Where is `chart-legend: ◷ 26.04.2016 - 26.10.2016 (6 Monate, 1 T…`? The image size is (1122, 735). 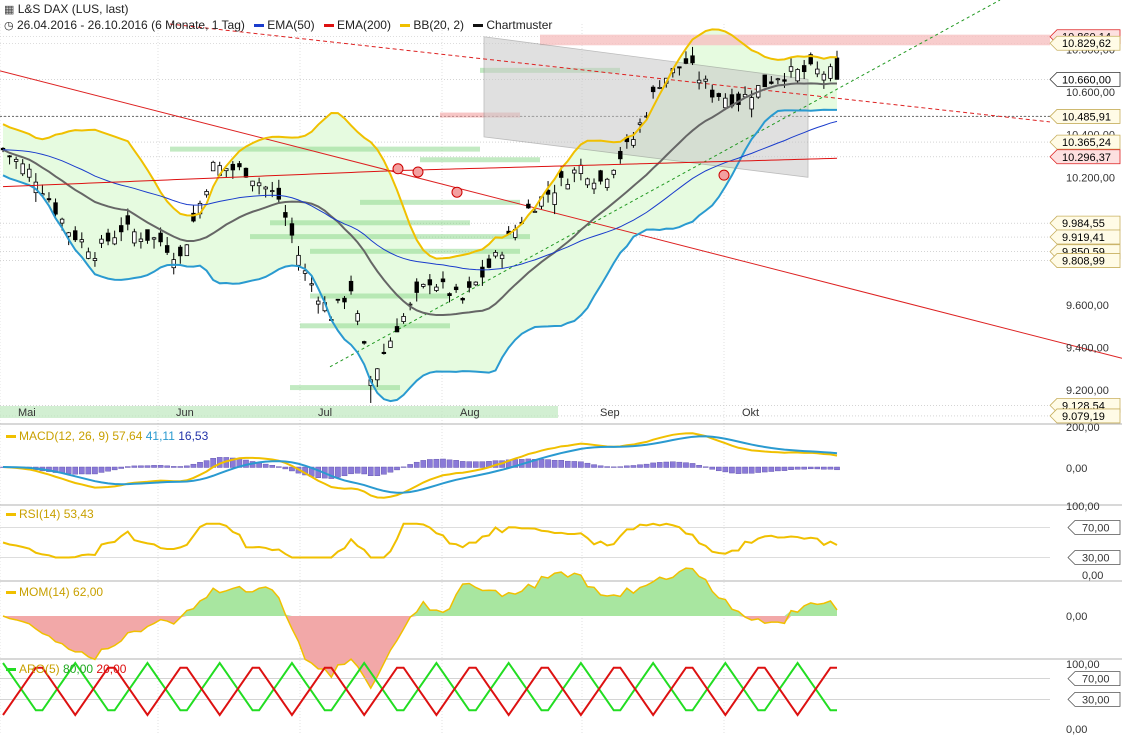
chart-legend: ◷ 26.04.2016 - 26.10.2016 (6 Monate, 1 T… is located at coordinates (278, 25).